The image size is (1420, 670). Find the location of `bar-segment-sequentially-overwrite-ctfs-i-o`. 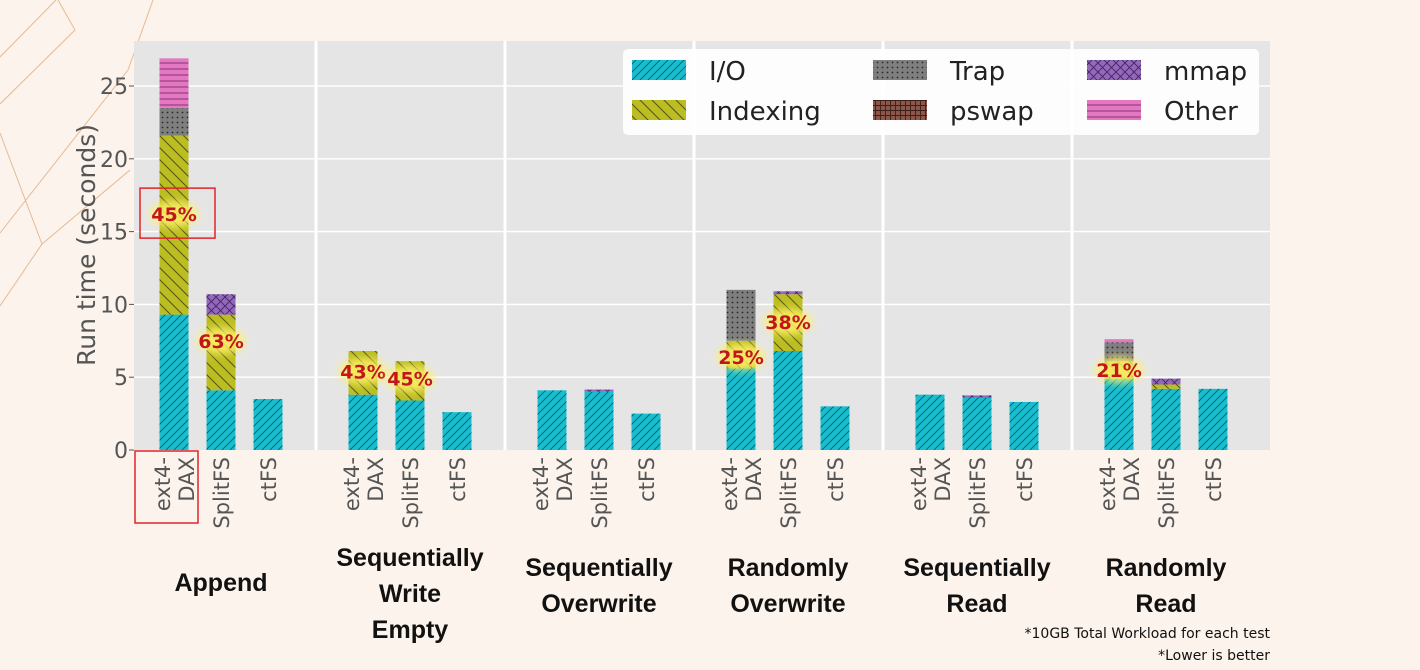

bar-segment-sequentially-overwrite-ctfs-i-o is located at coordinates (646, 431).